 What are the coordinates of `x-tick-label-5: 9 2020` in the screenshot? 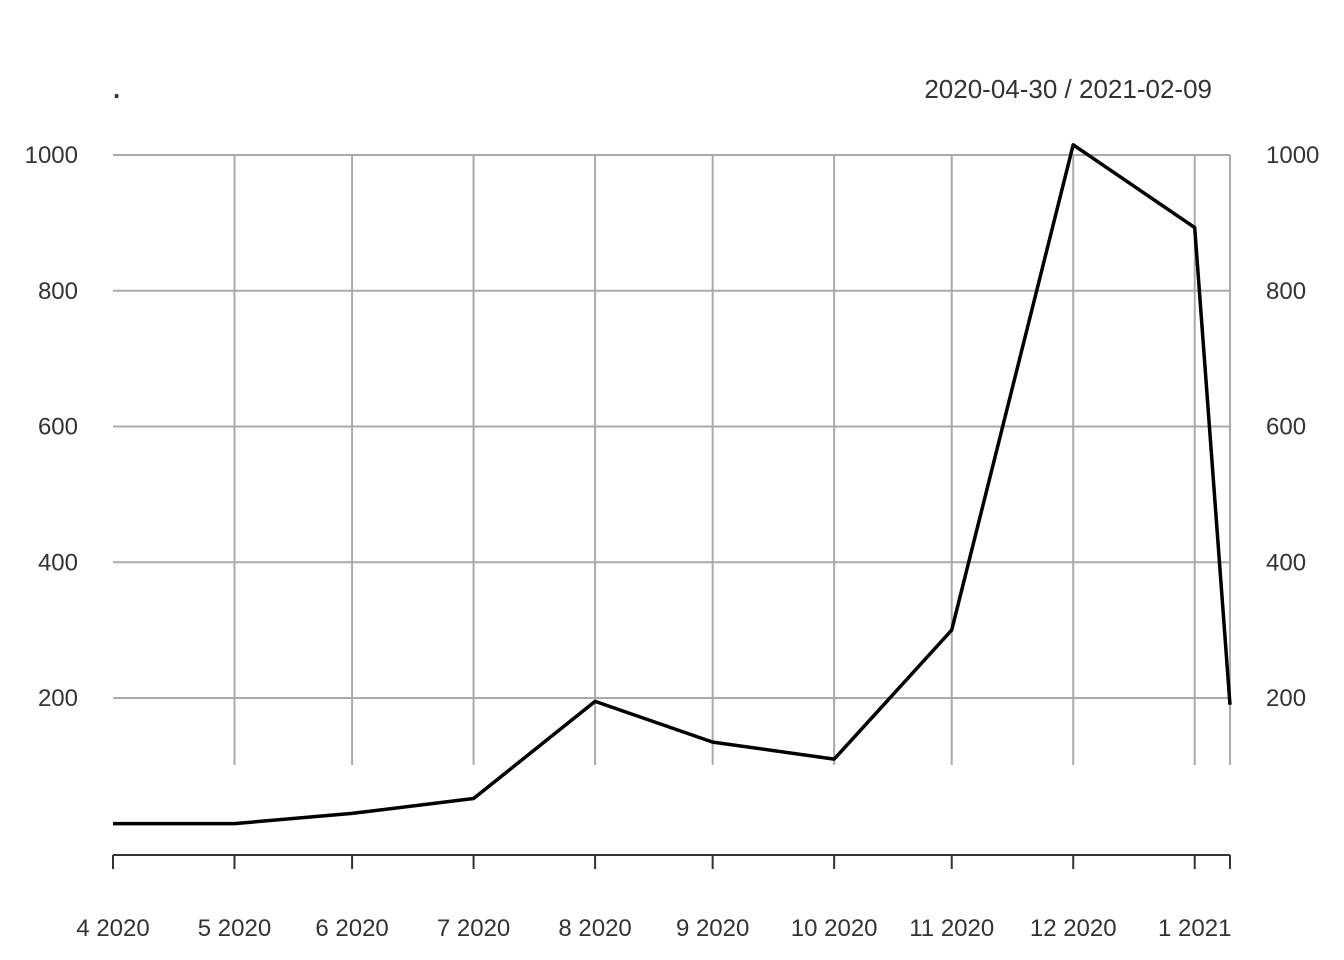 It's located at (712, 928).